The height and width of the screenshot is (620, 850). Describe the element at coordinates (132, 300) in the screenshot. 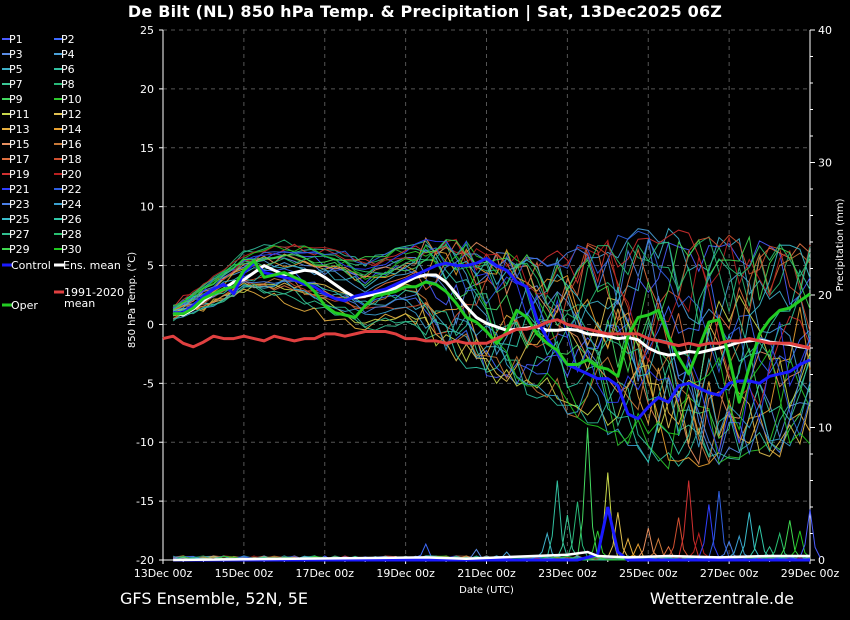

I see `y-axis-label: 850 hPa Temp. (°C)` at that location.